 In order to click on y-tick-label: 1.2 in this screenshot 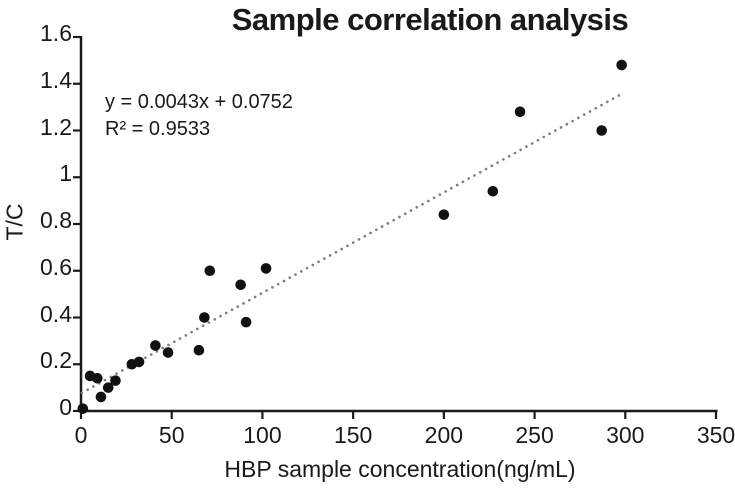, I will do `click(56, 126)`.